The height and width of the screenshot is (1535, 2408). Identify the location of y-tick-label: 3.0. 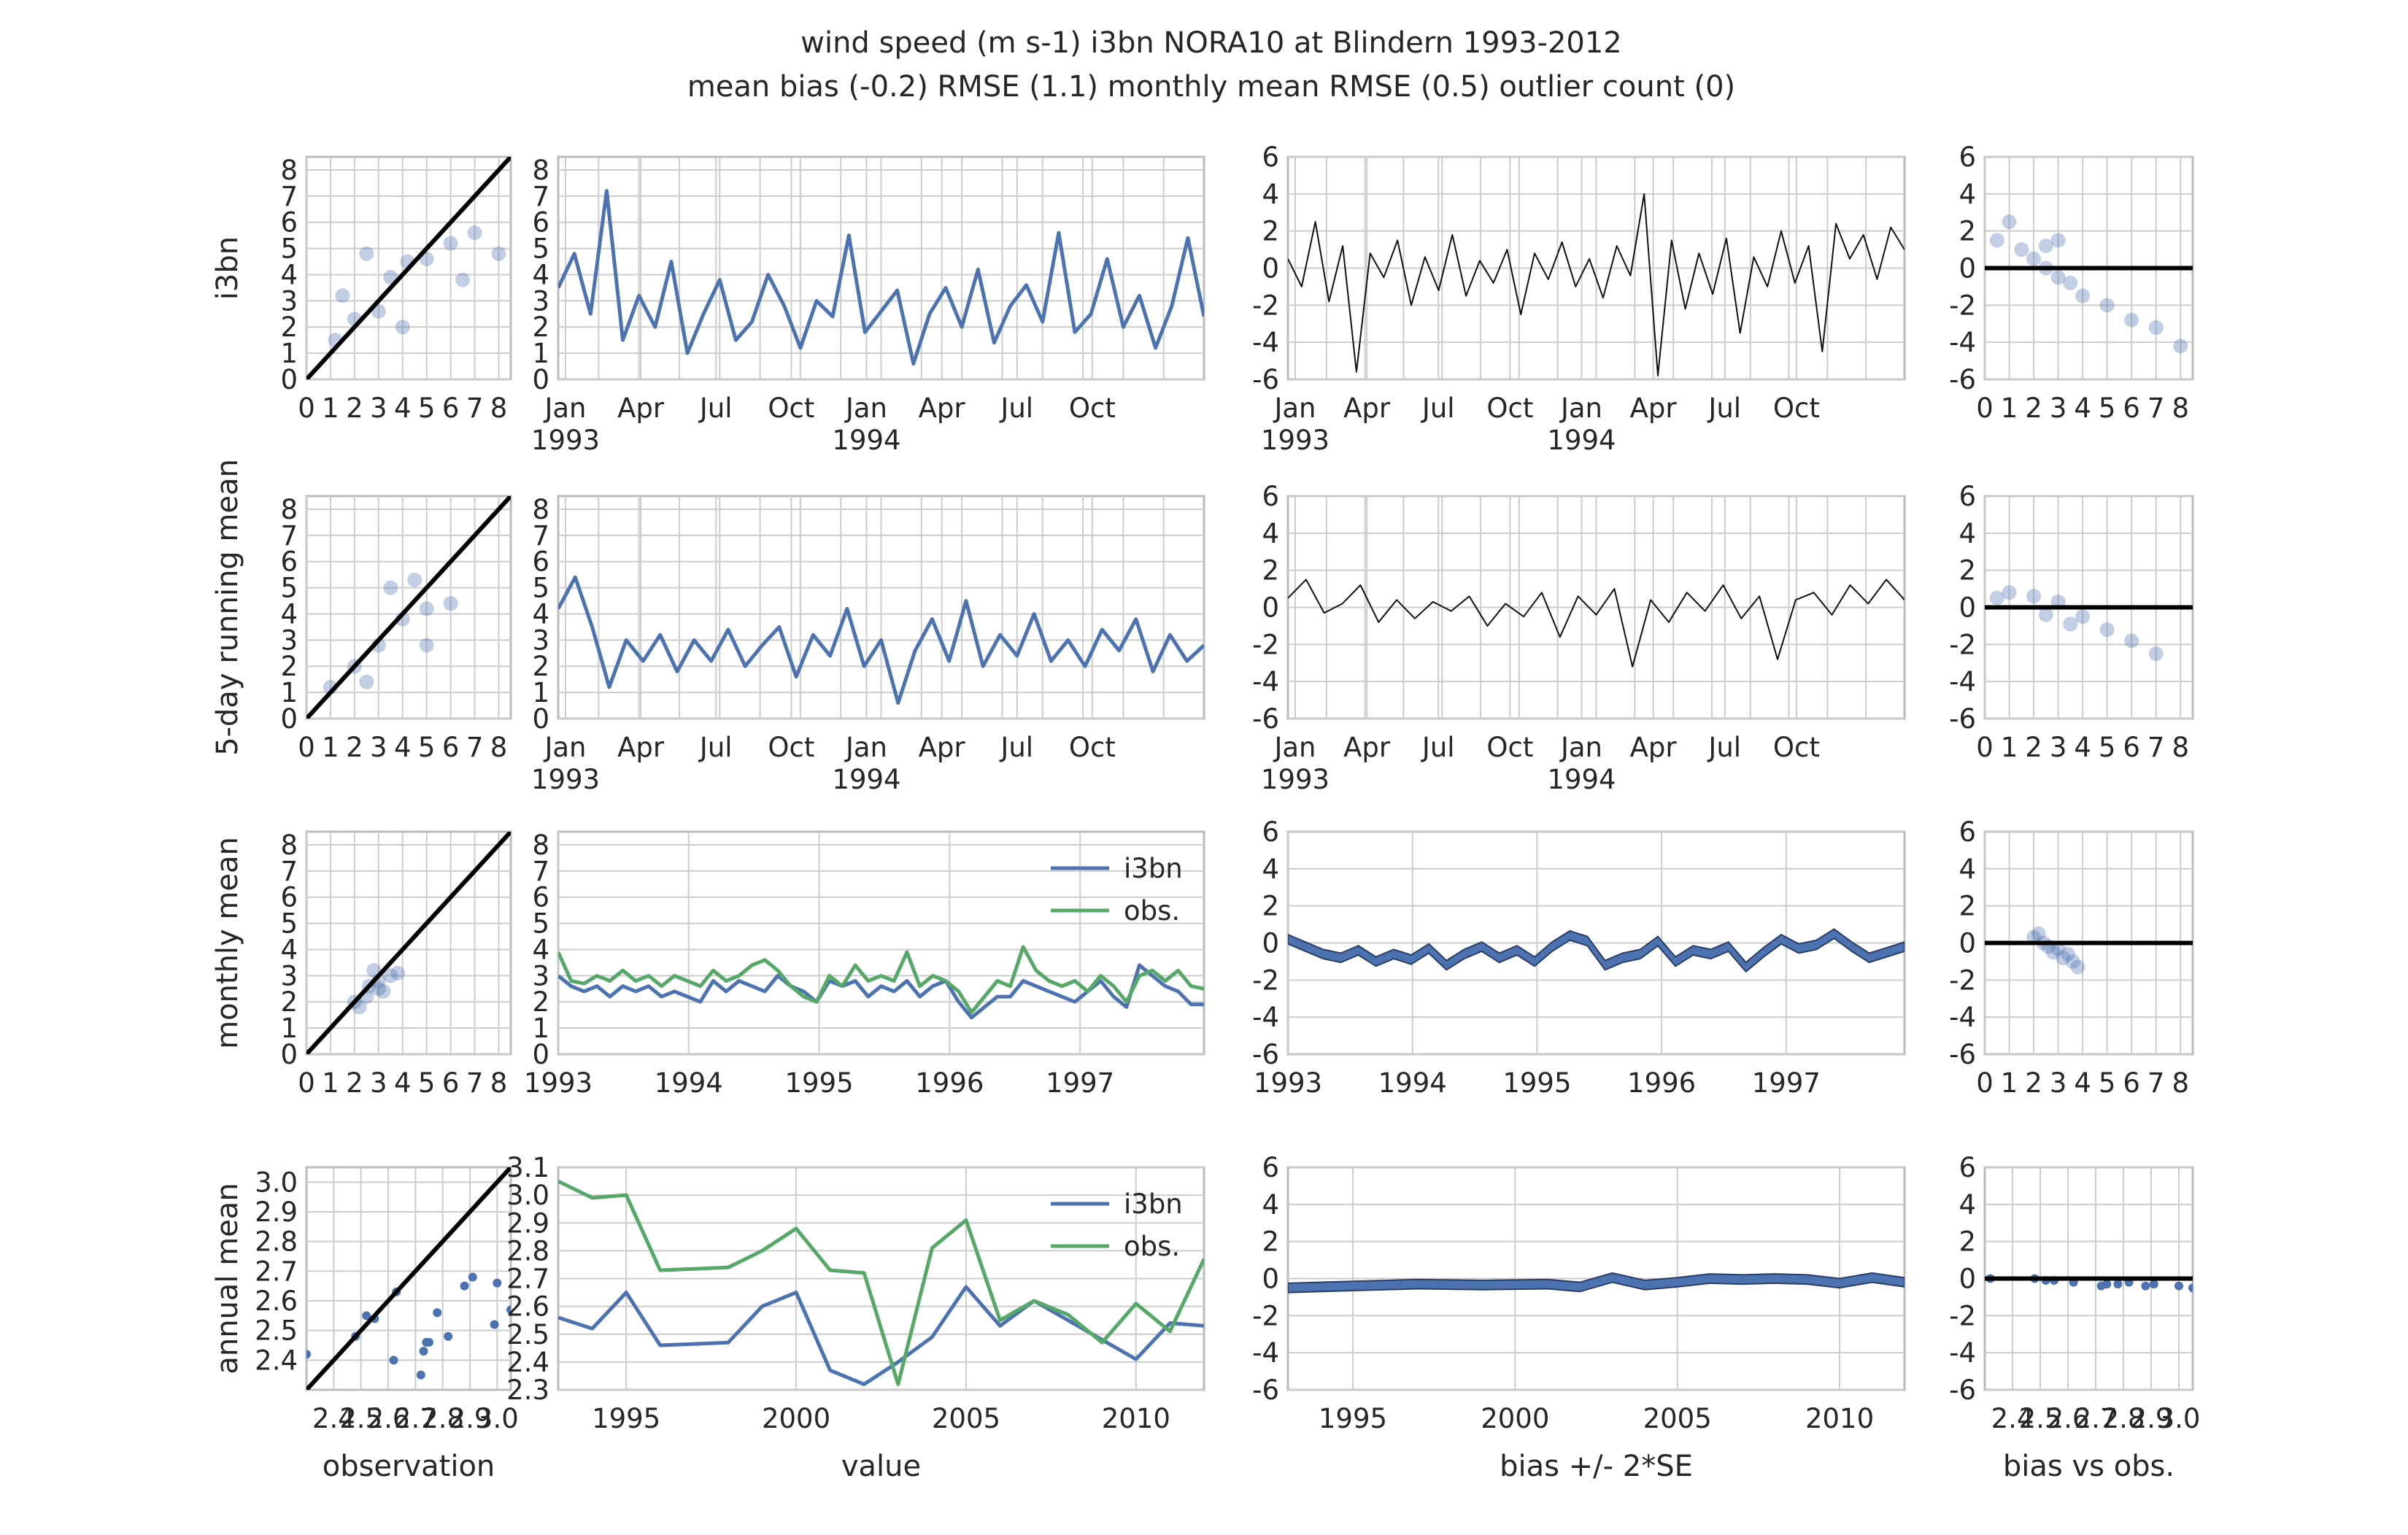
(276, 1182).